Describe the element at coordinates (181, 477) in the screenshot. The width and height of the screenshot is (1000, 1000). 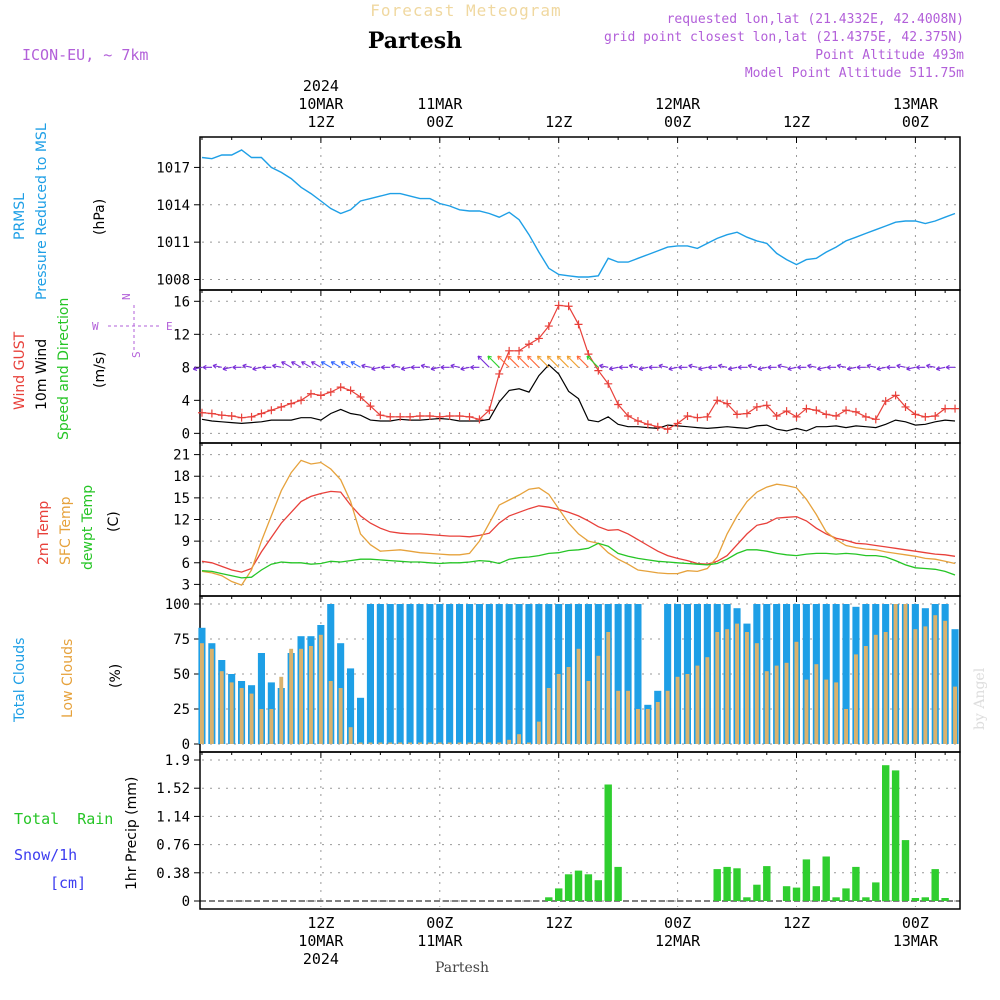
I see `ytick-label: 18` at that location.